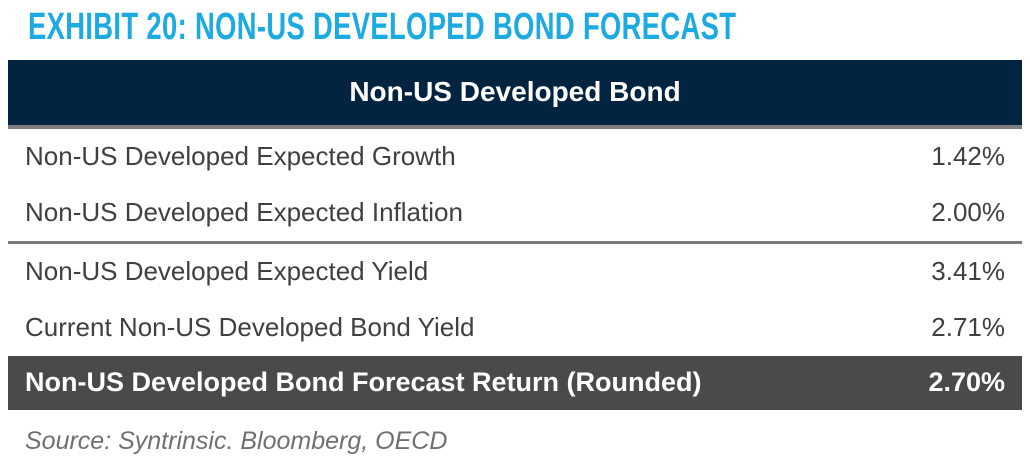 This screenshot has height=472, width=1030. I want to click on table-header-label: Non-US Developed Bond, so click(515, 92).